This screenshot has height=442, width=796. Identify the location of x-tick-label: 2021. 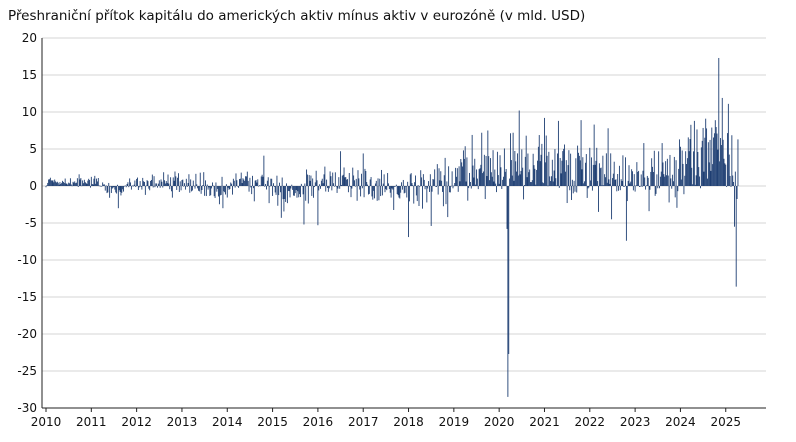
(544, 422).